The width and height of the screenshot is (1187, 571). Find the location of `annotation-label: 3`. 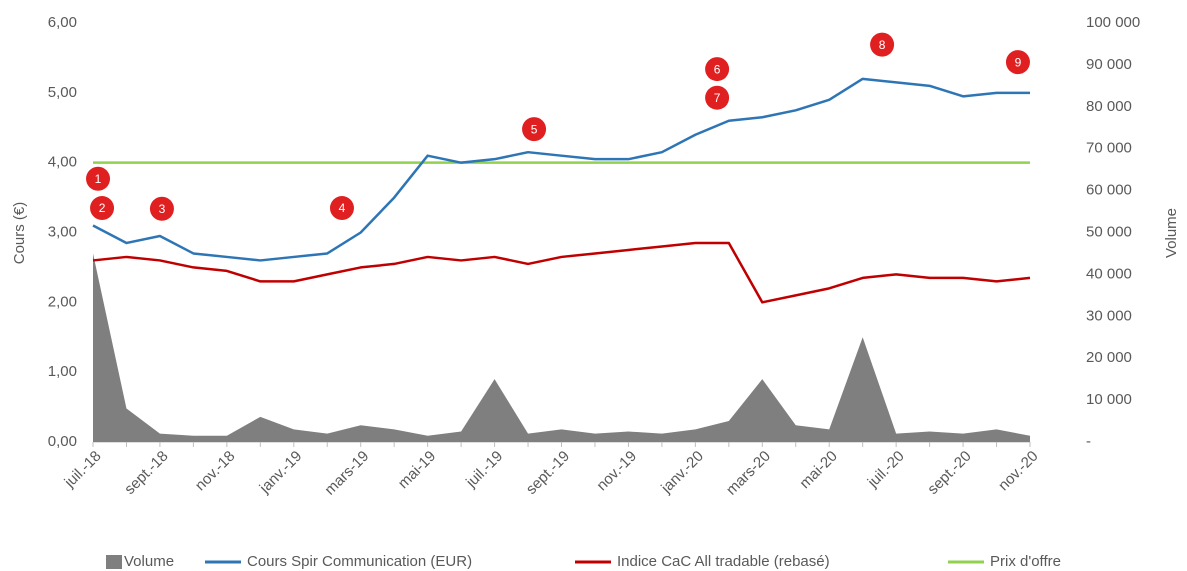

annotation-label: 3 is located at coordinates (162, 209).